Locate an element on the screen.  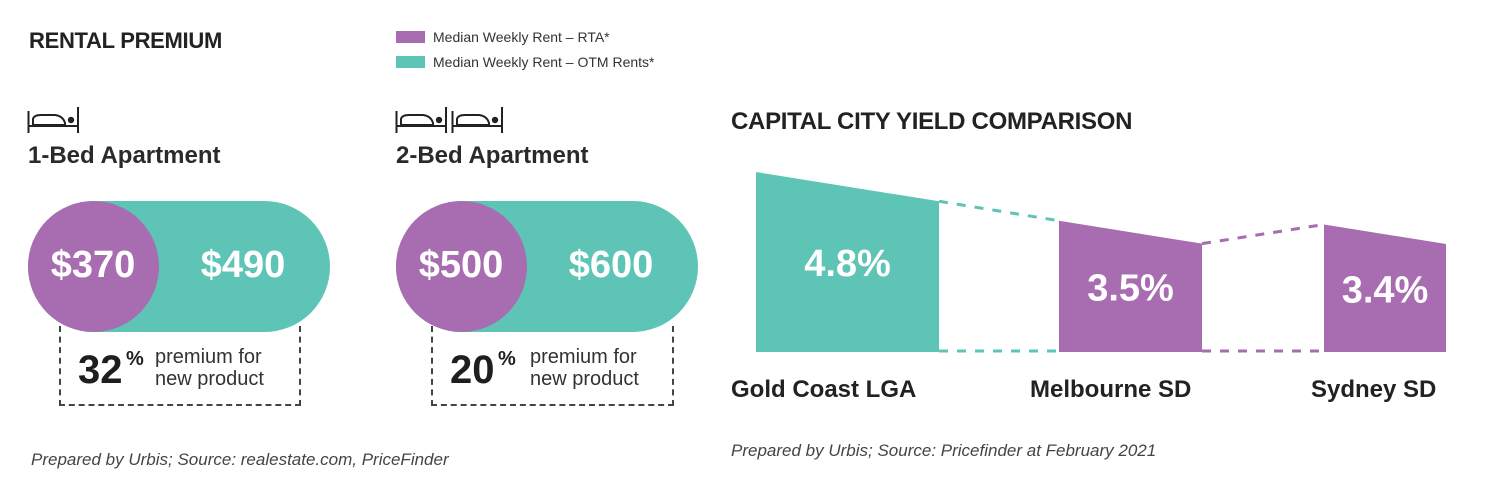
legend-item-rta: Median Weekly Rent – RTA* is located at coordinates (503, 37).